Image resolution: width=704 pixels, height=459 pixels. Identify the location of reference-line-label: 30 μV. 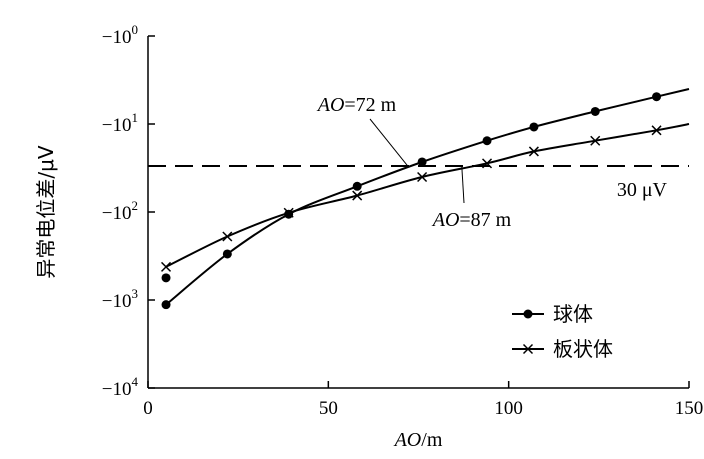
(642, 190).